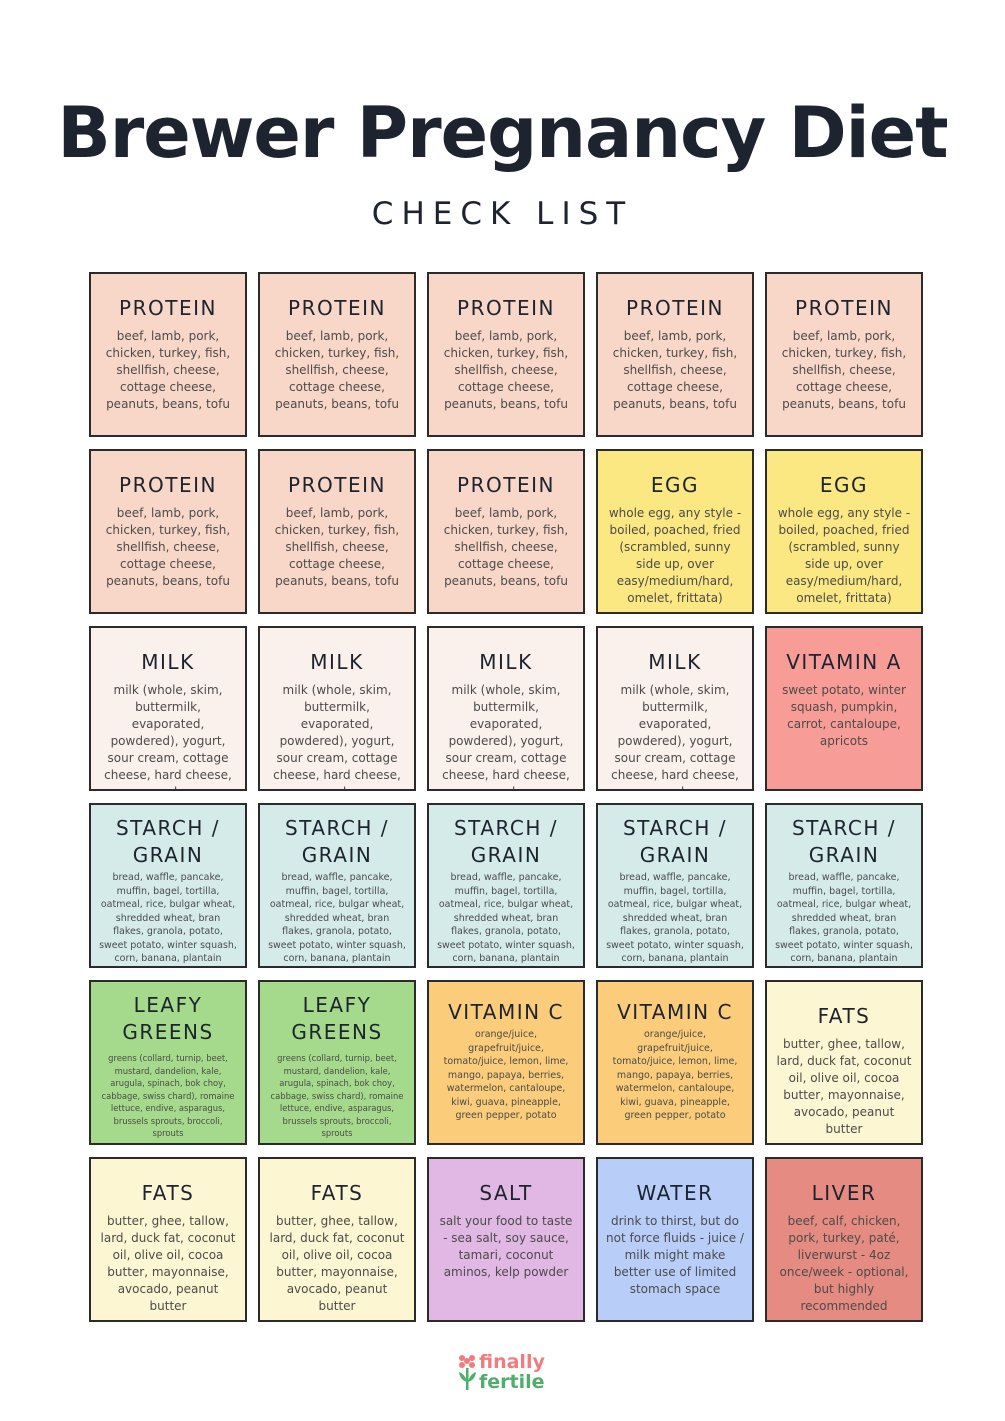 The image size is (1005, 1421). What do you see at coordinates (502, 214) in the screenshot?
I see `page-subtitle: CHECK LIST` at bounding box center [502, 214].